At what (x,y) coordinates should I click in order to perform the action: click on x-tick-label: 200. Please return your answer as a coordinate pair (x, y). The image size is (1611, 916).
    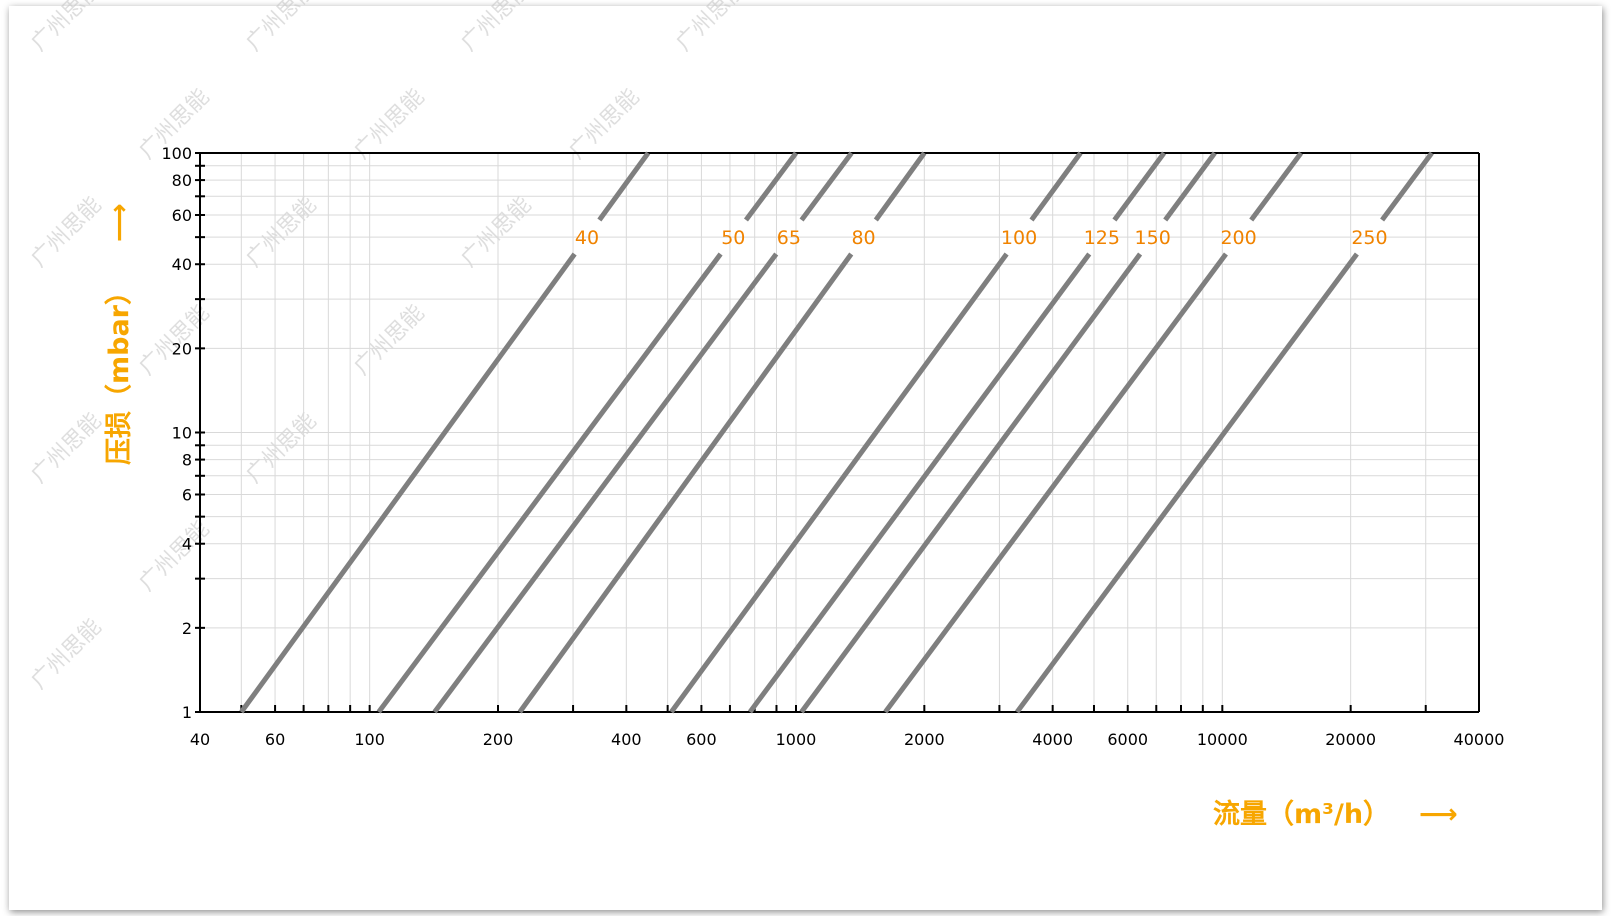
    Looking at the image, I should click on (498, 739).